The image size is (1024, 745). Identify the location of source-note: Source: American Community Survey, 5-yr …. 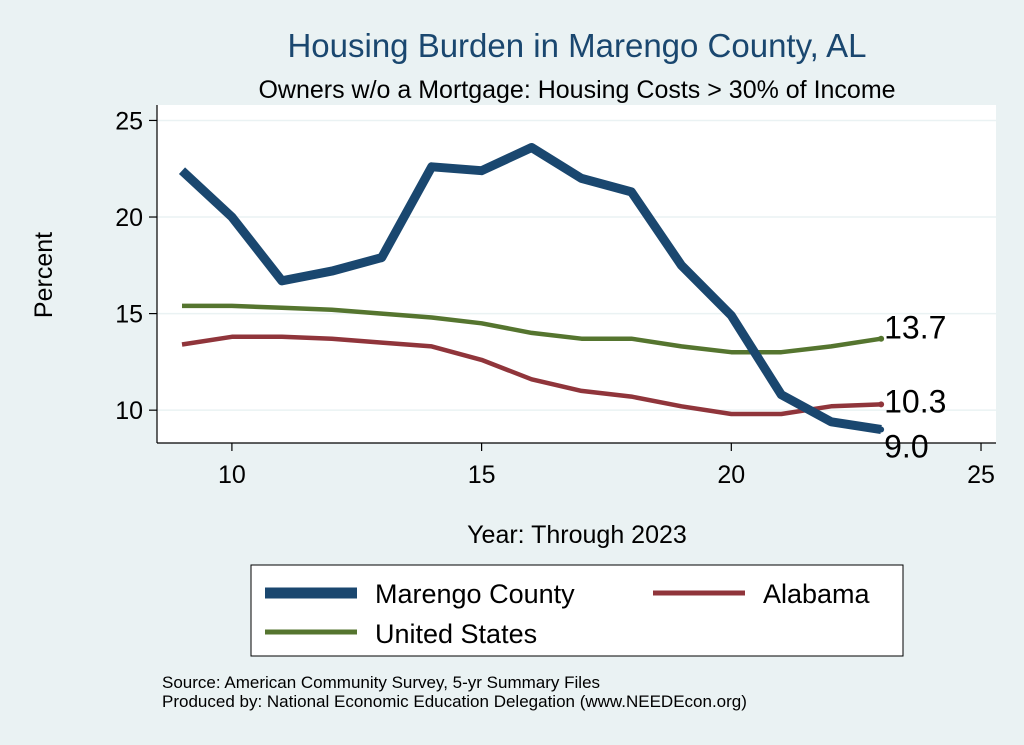
(381, 682).